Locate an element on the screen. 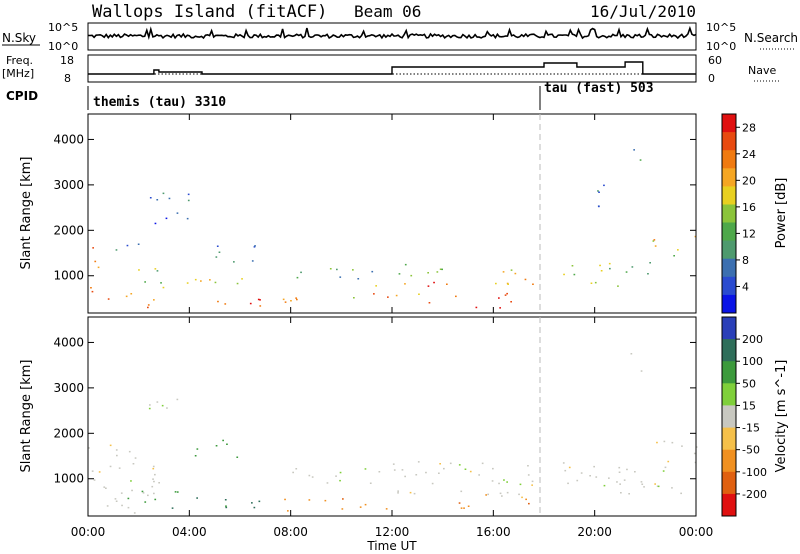 The image size is (800, 554). freq-panel: Freq. [MHz] 18 8 60 0 Nave is located at coordinates (391, 69).